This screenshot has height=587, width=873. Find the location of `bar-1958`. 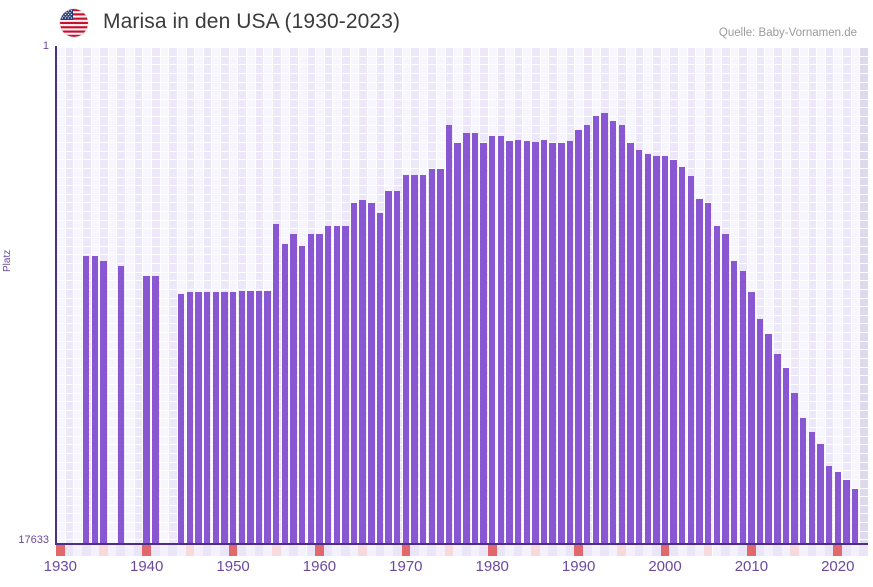

bar-1958 is located at coordinates (302, 394).